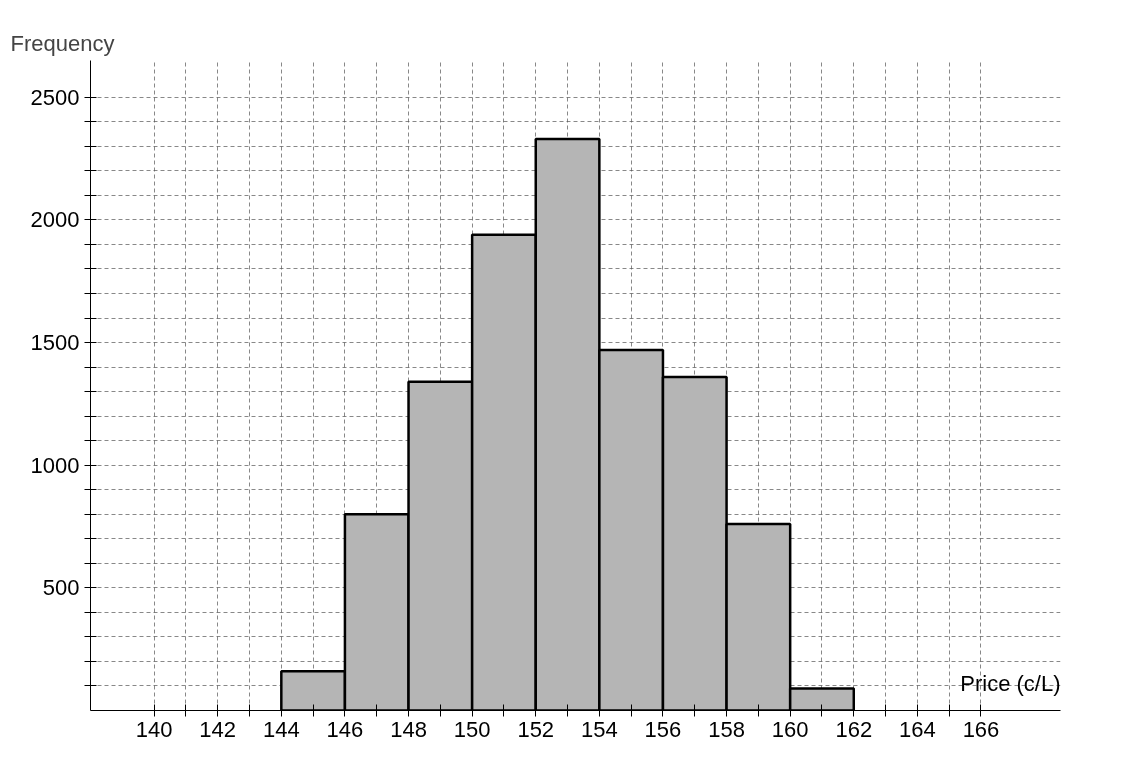 Image resolution: width=1146 pixels, height=782 pixels. I want to click on x-tick-label: 148, so click(408, 729).